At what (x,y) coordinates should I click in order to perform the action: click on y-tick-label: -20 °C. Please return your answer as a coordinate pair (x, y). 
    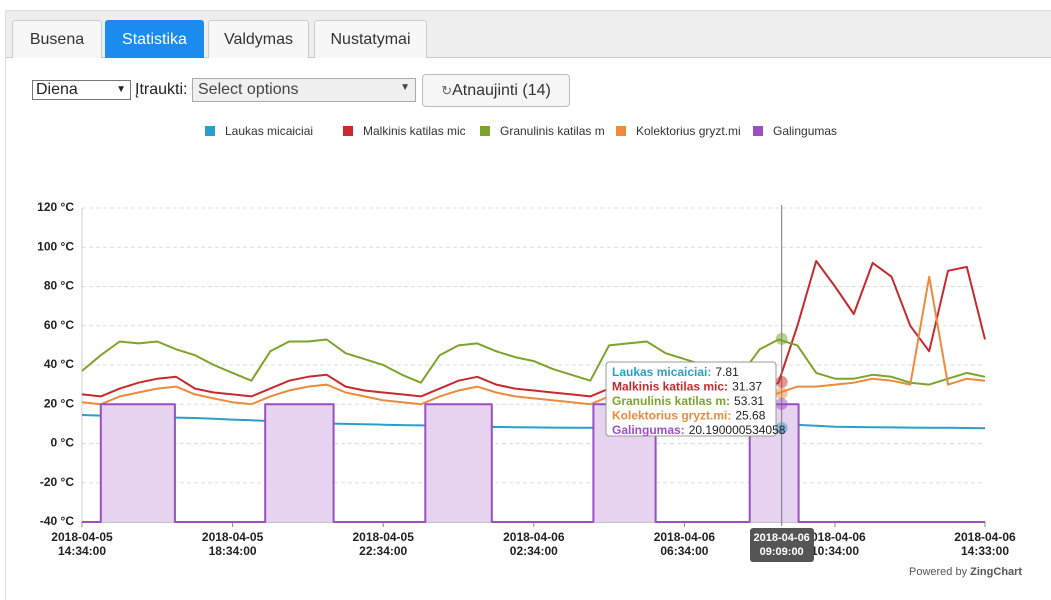
    Looking at the image, I should click on (57, 482).